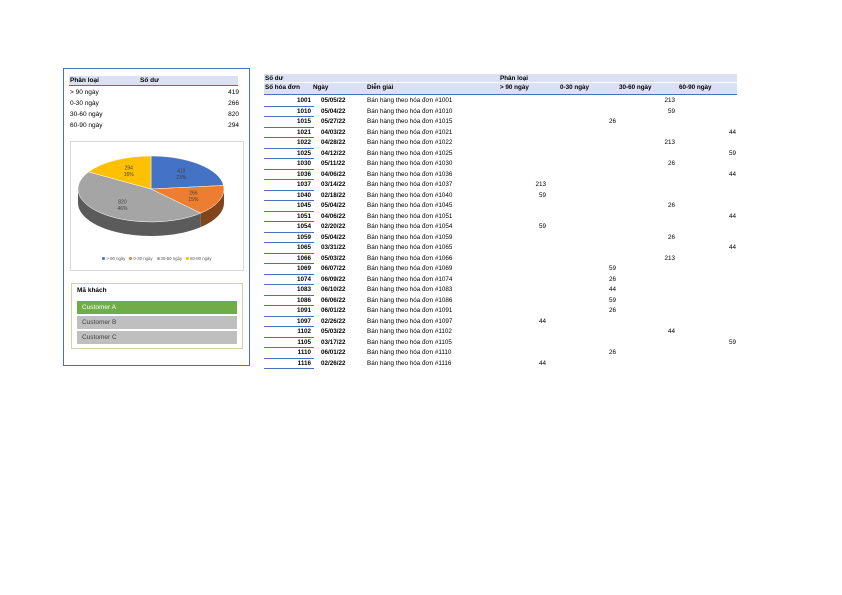  I want to click on data-label-value: 266, so click(193, 194).